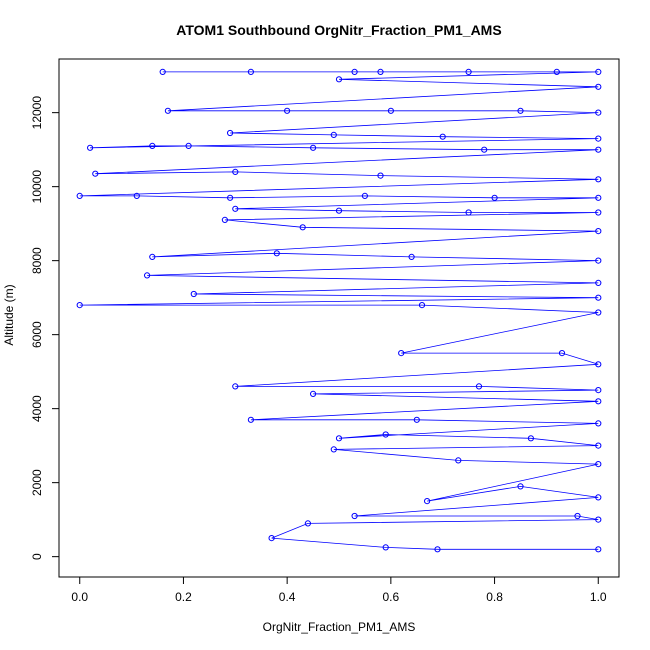  I want to click on x-tick-label: 0.2, so click(183, 597).